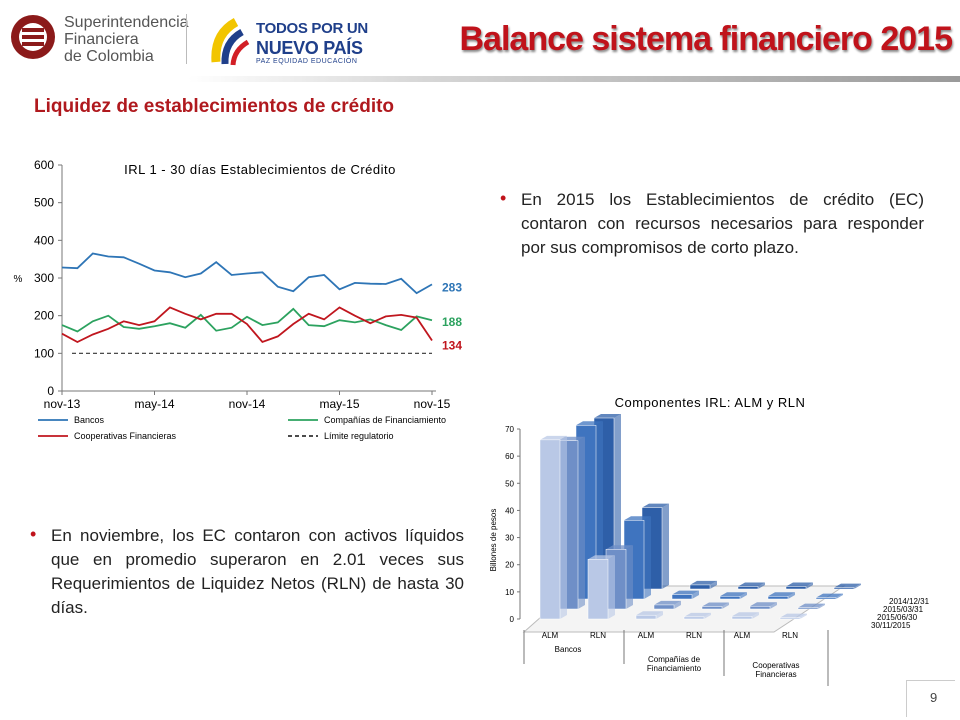  What do you see at coordinates (509, 565) in the screenshot?
I see `y-tick-label: 20` at bounding box center [509, 565].